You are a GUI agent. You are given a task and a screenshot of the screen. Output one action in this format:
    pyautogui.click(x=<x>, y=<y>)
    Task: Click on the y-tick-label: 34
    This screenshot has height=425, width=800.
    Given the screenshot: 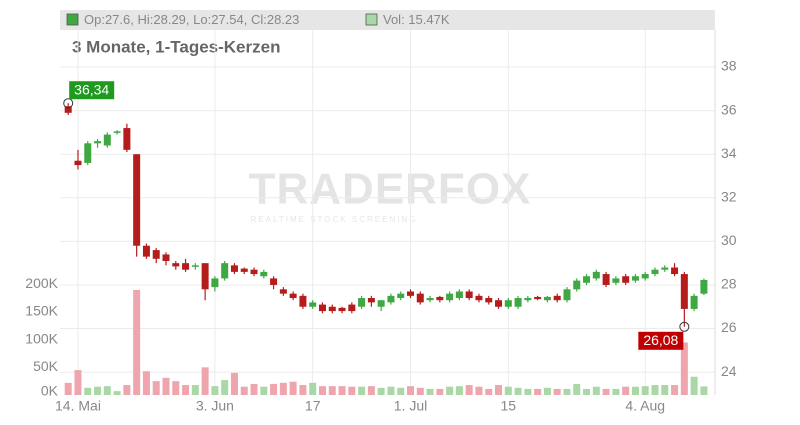 What is the action you would take?
    pyautogui.click(x=729, y=153)
    